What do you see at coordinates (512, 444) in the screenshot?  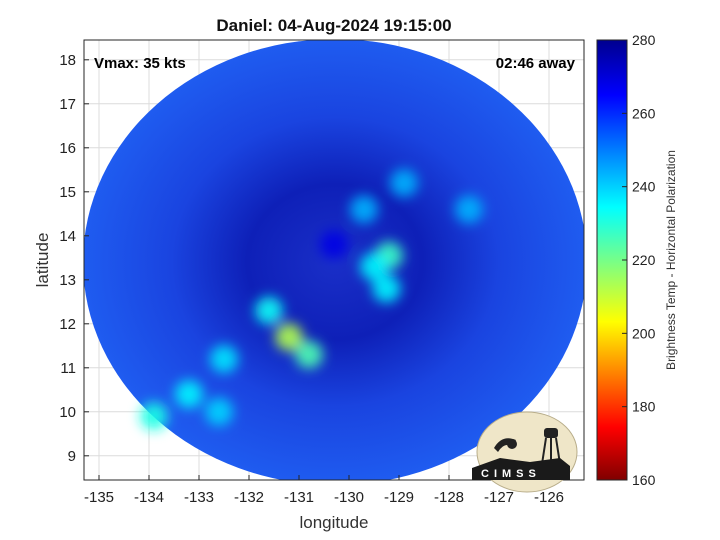 I see `dish-receiver` at bounding box center [512, 444].